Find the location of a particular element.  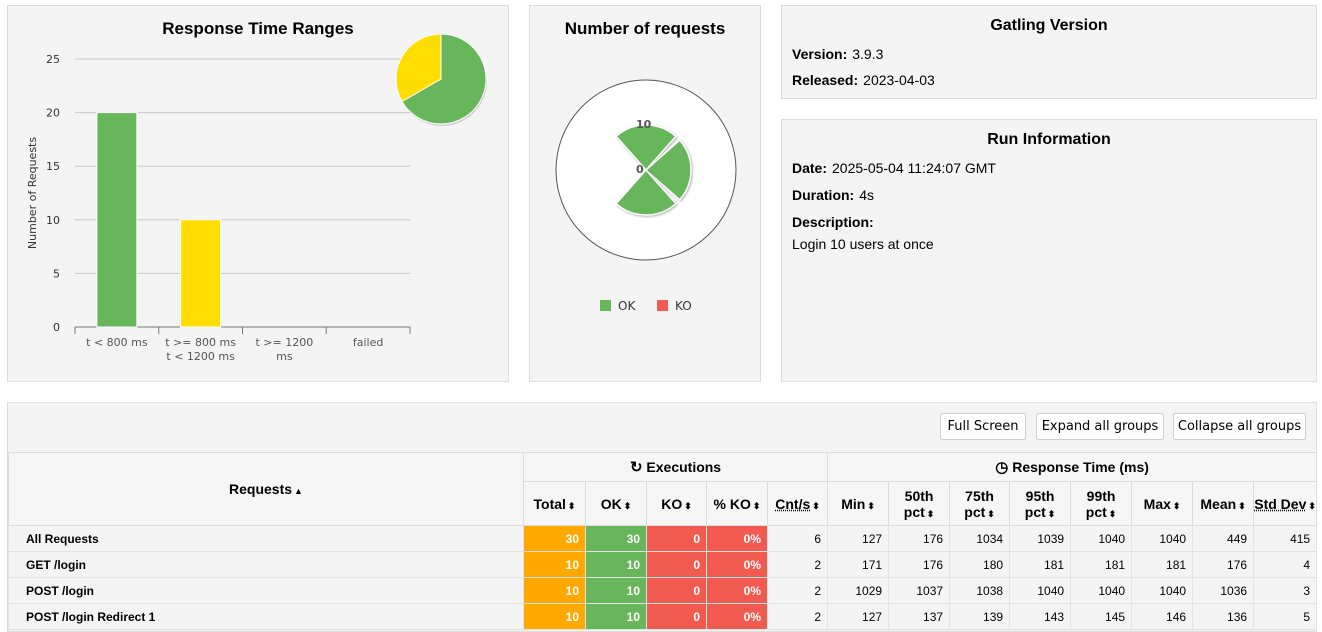

cell-95th-pct: 181 is located at coordinates (1040, 564).